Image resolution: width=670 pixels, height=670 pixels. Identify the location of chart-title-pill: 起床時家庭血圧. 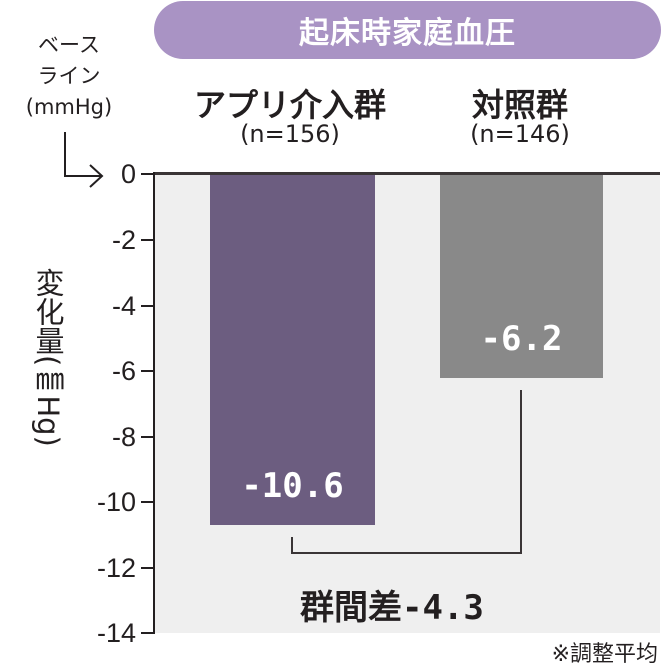
(407, 30).